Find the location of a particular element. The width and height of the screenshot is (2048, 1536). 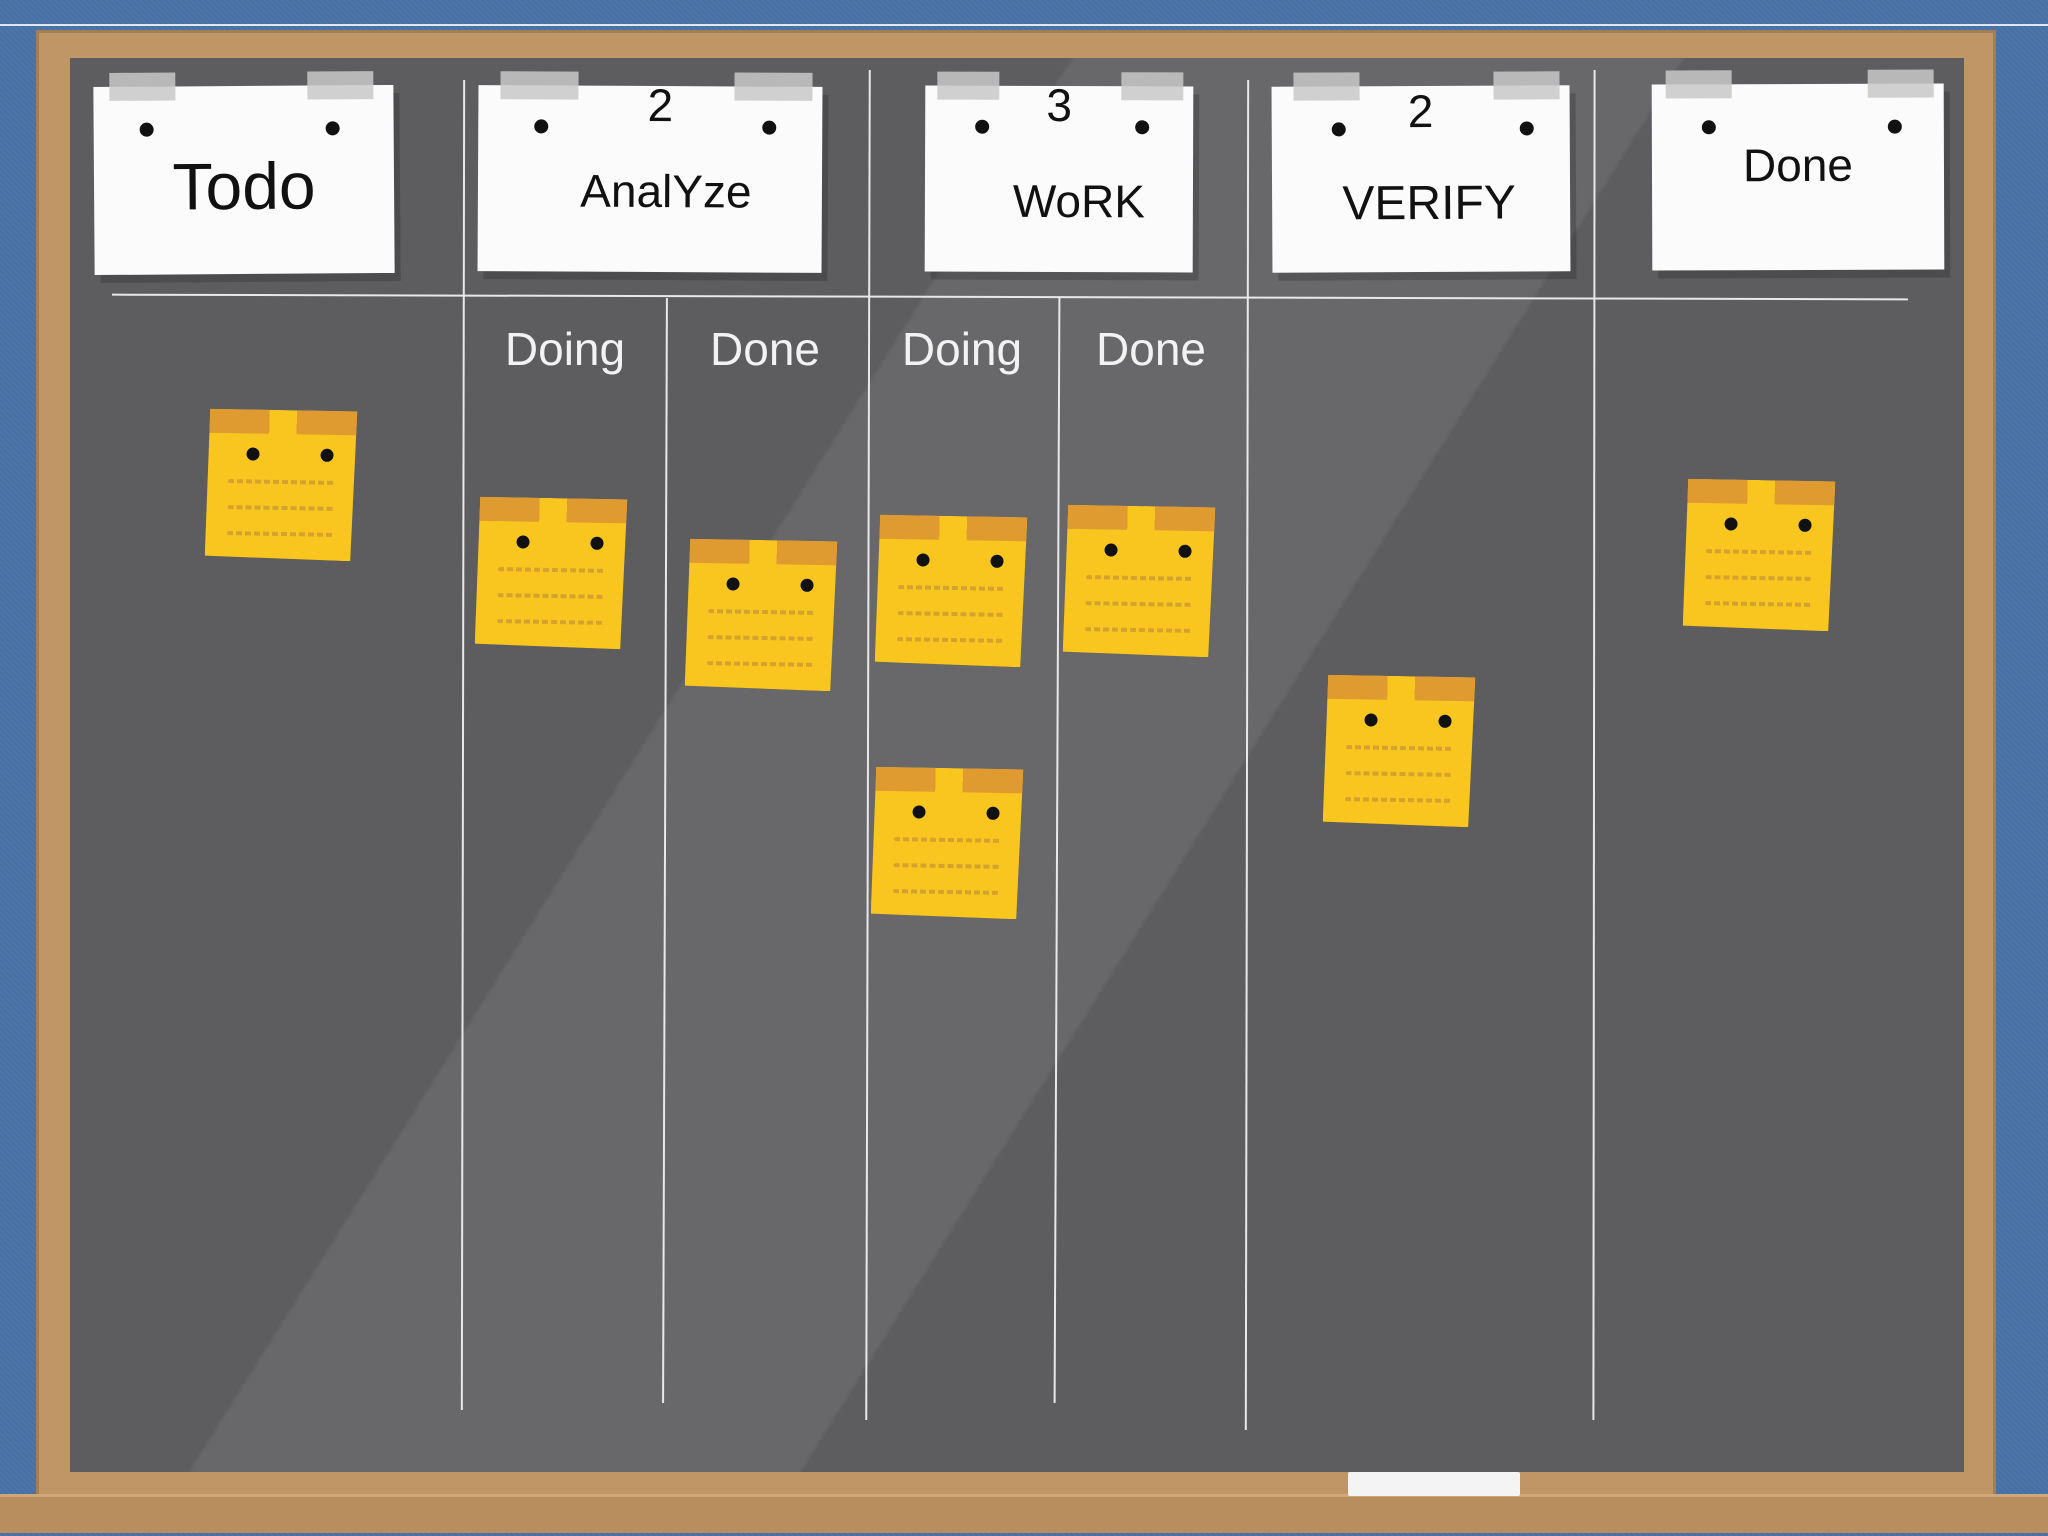

column-header-analyze: 2 AnalYze is located at coordinates (650, 172).